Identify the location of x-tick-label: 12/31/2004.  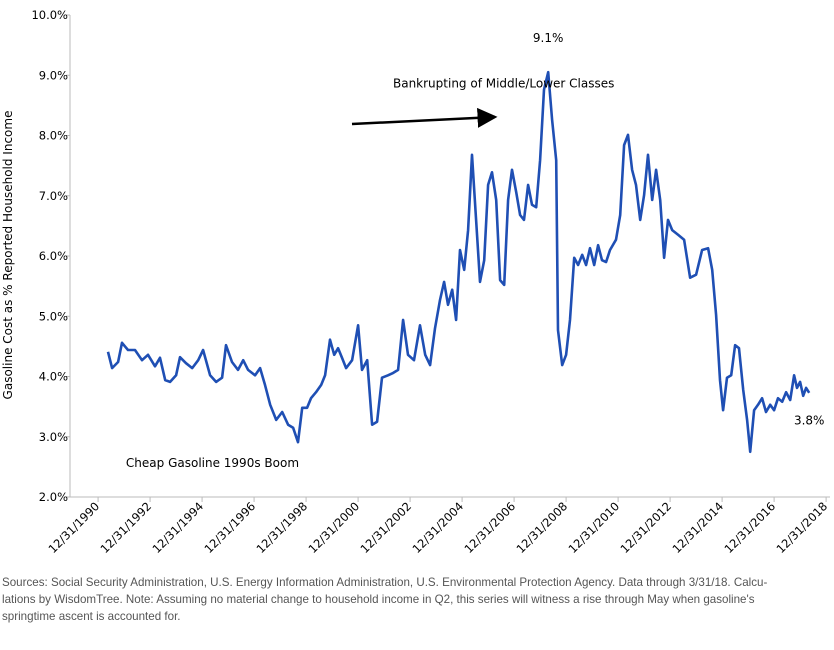
(437, 527).